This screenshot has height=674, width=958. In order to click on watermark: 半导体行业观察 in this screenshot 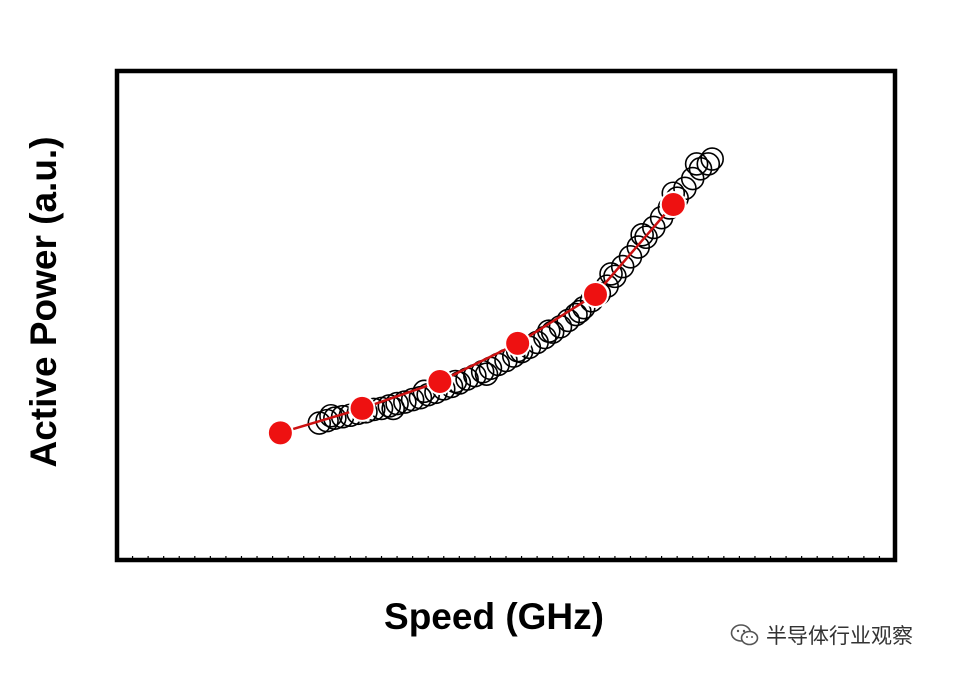, I will do `click(821, 635)`.